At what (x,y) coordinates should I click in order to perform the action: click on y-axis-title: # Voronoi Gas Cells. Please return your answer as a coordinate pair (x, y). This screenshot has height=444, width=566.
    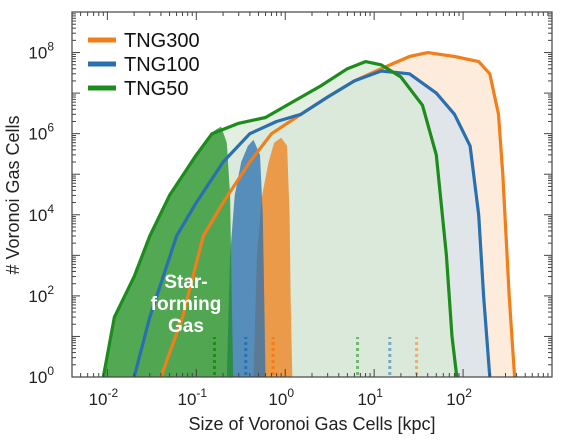
    Looking at the image, I should click on (13, 194).